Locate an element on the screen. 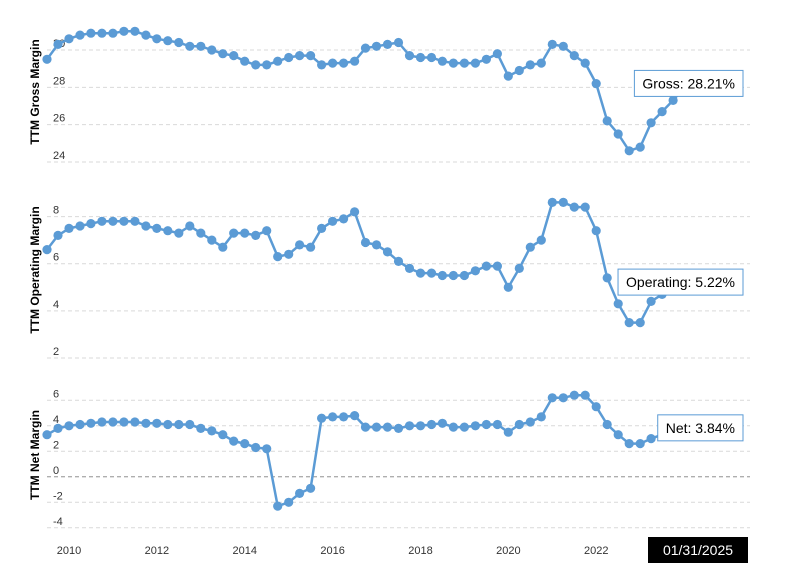 The height and width of the screenshot is (563, 796). y-tick-label: 26 is located at coordinates (59, 119).